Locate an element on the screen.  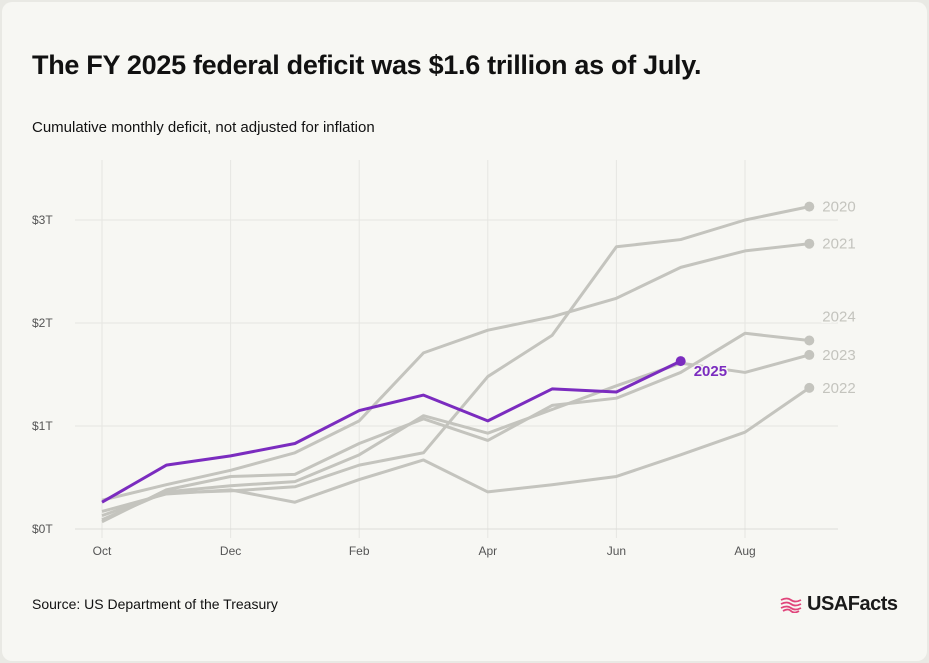
series-line-2022 is located at coordinates (456, 449).